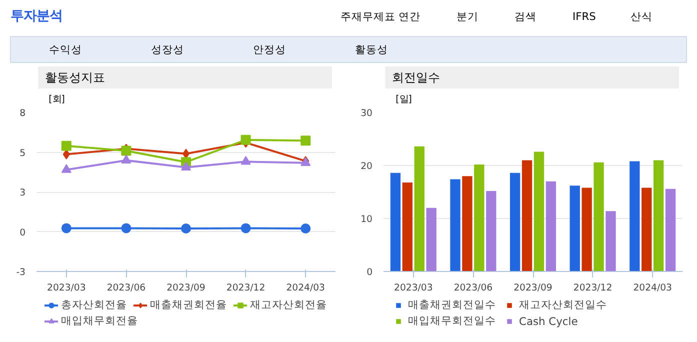 The image size is (697, 342). I want to click on text: IFRS, so click(584, 16).